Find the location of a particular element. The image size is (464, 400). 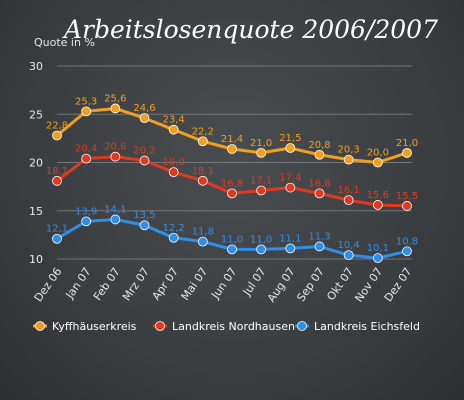

x-tick-label: Apr 07 is located at coordinates (166, 283).